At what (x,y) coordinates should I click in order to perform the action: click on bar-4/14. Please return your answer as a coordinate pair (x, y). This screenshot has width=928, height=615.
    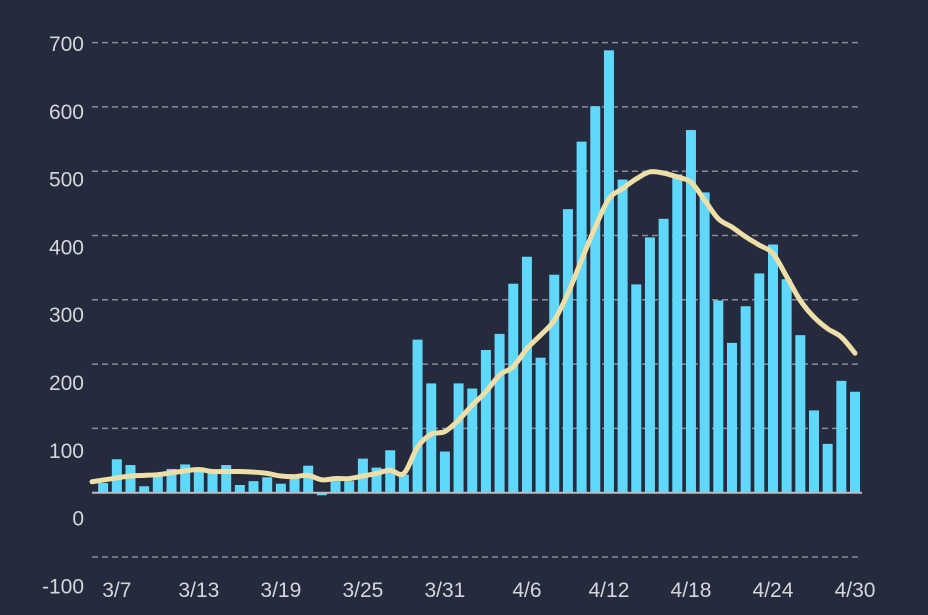
    Looking at the image, I should click on (636, 388).